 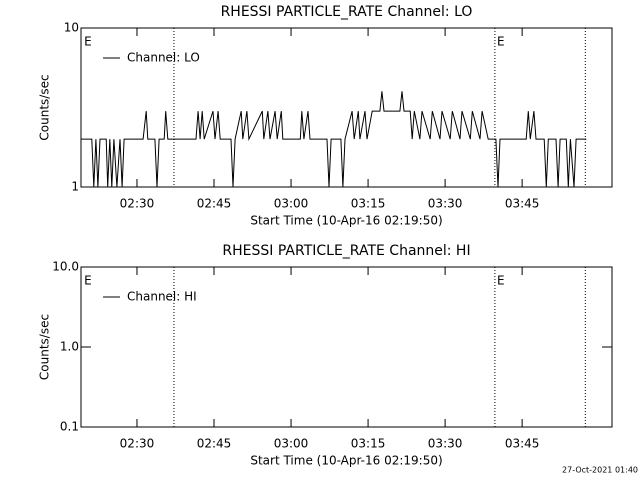 What do you see at coordinates (75, 187) in the screenshot?
I see `y-tick-label: 1` at bounding box center [75, 187].